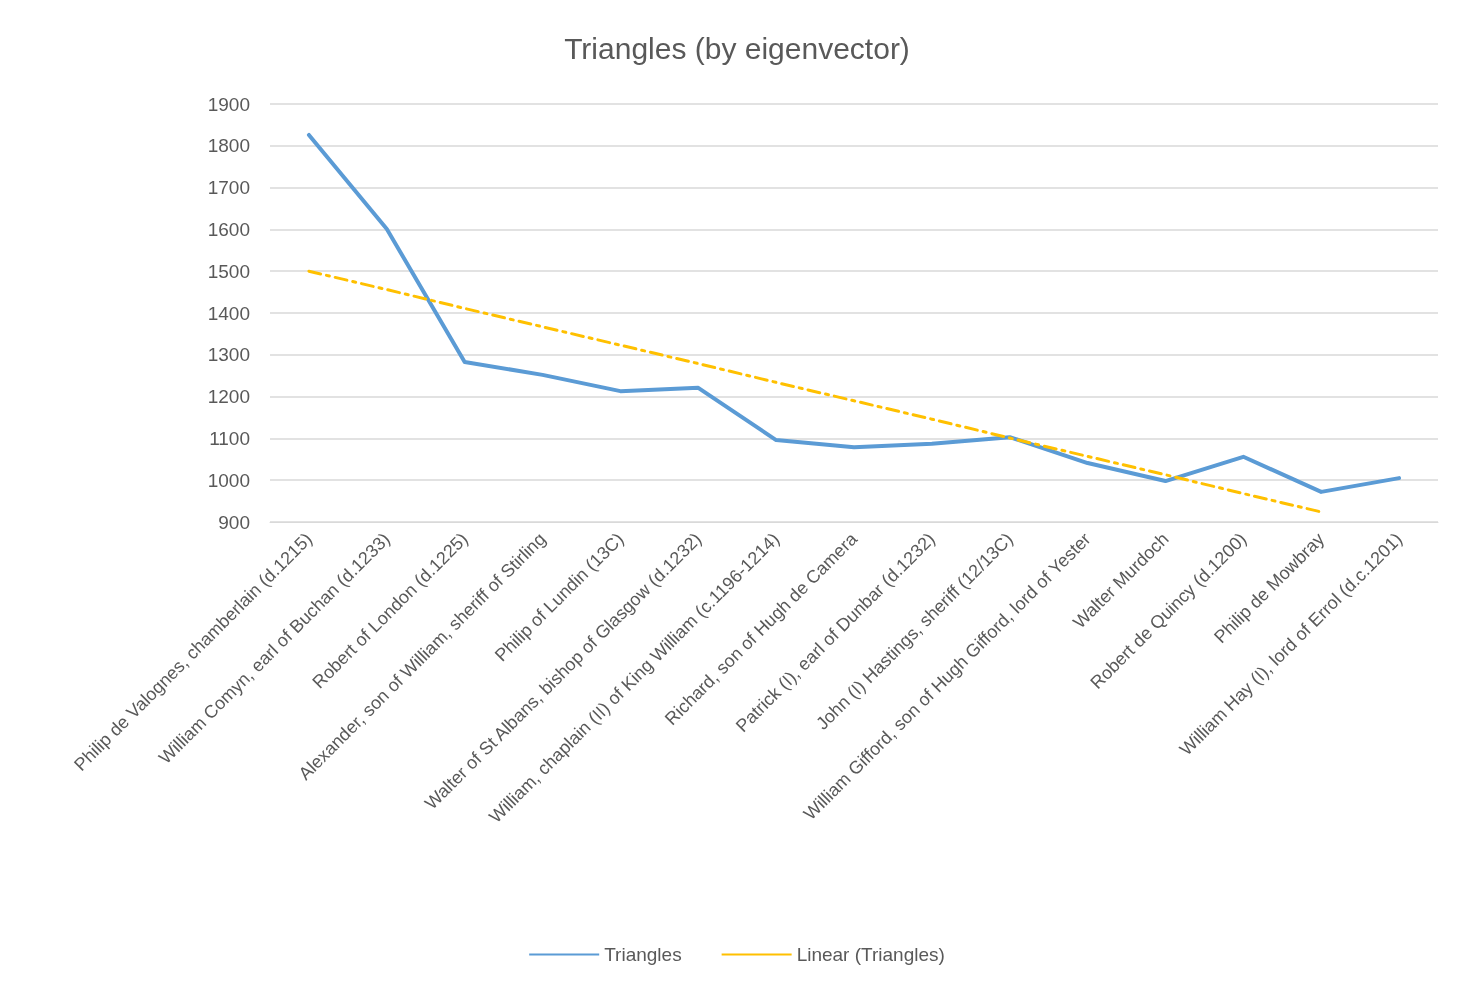  What do you see at coordinates (228, 104) in the screenshot?
I see `y-tick-label: 1900` at bounding box center [228, 104].